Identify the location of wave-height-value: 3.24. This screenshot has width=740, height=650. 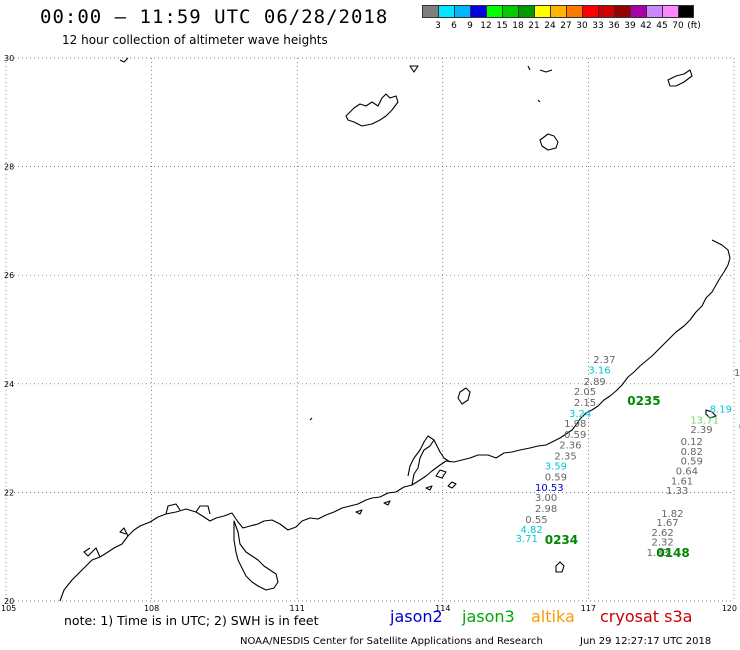
(580, 414).